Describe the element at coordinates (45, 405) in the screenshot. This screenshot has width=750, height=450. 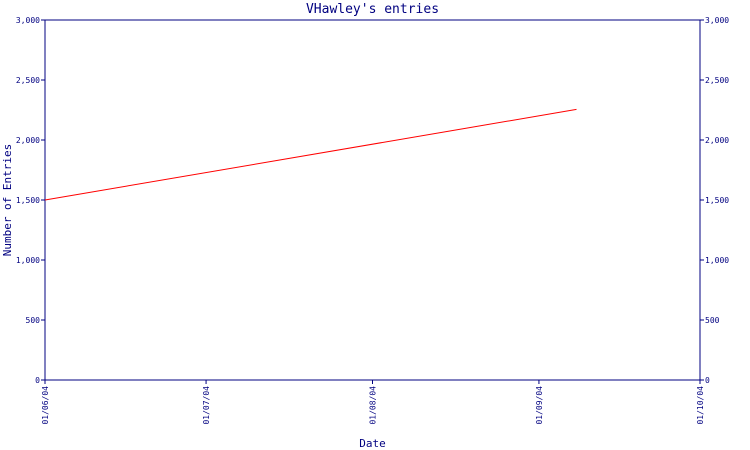
I see `x-tick-label: 01/06/04` at that location.